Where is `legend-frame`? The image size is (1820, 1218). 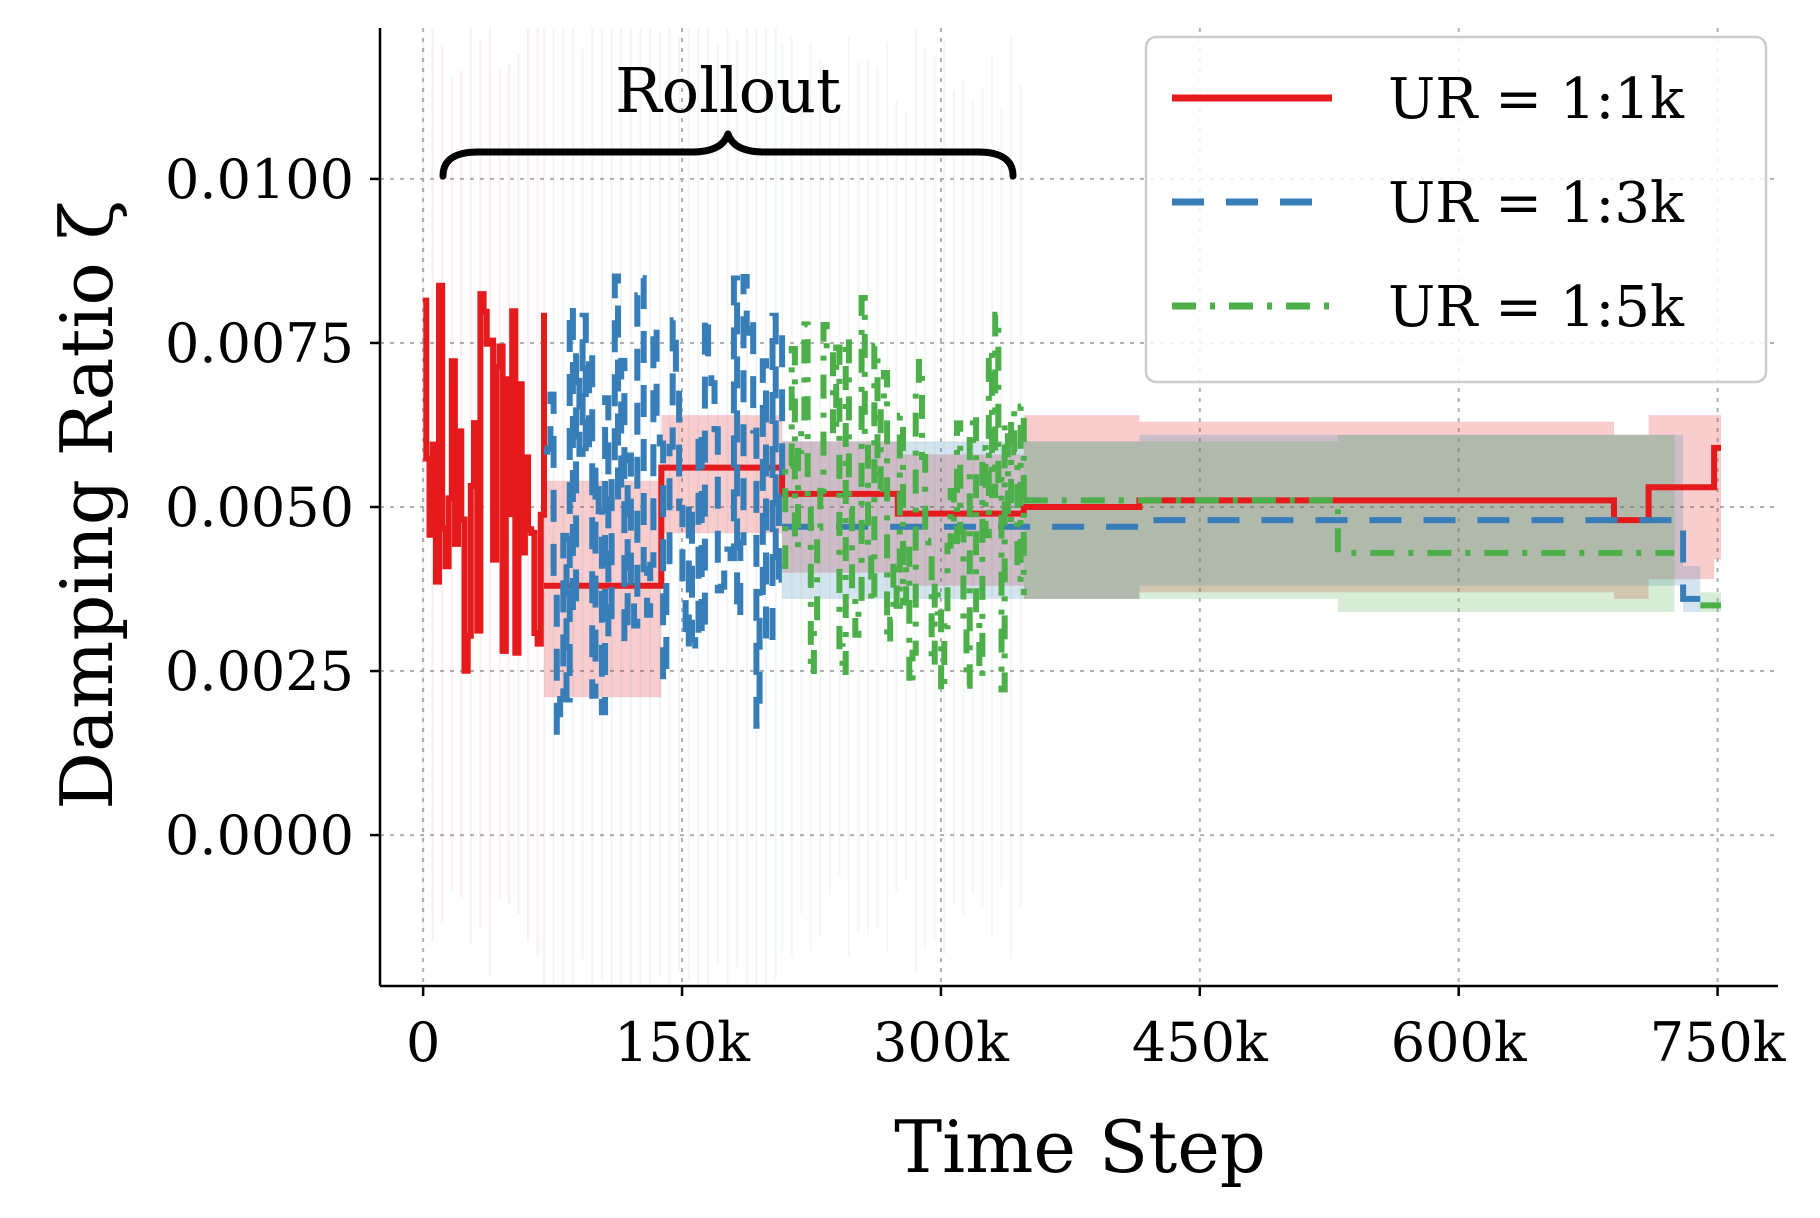
legend-frame is located at coordinates (1456, 209).